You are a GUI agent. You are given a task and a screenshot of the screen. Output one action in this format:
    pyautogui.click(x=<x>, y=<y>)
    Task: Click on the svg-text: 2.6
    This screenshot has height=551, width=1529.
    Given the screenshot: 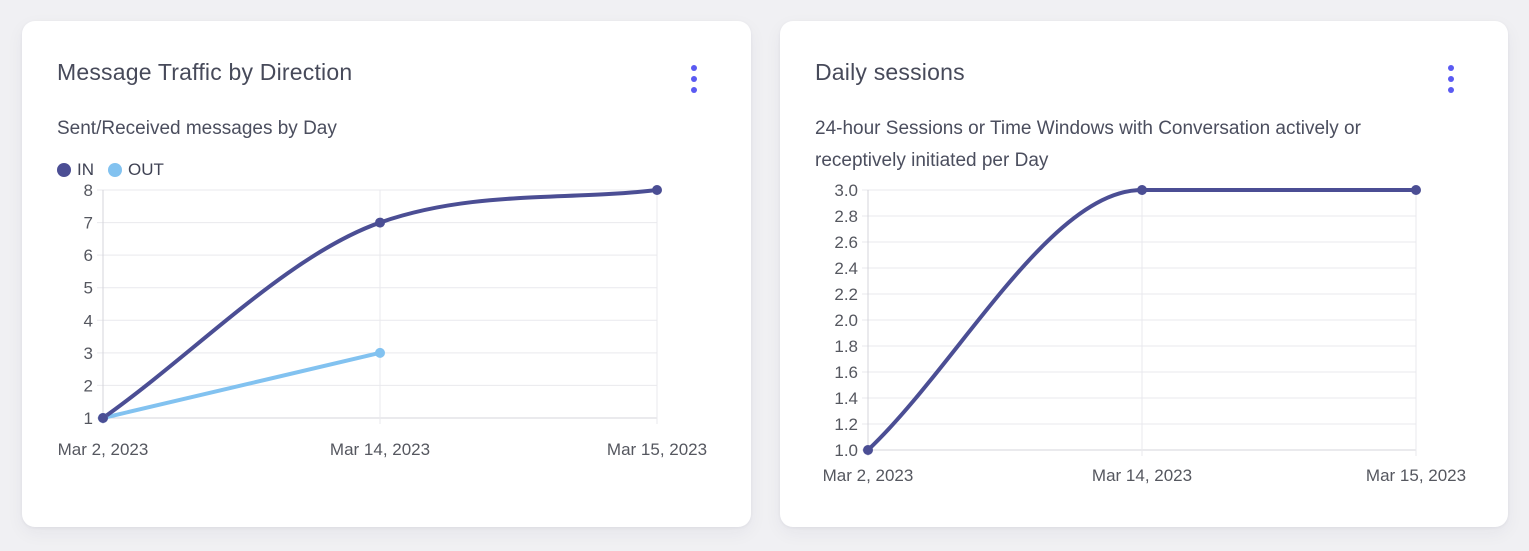 What is the action you would take?
    pyautogui.click(x=846, y=242)
    